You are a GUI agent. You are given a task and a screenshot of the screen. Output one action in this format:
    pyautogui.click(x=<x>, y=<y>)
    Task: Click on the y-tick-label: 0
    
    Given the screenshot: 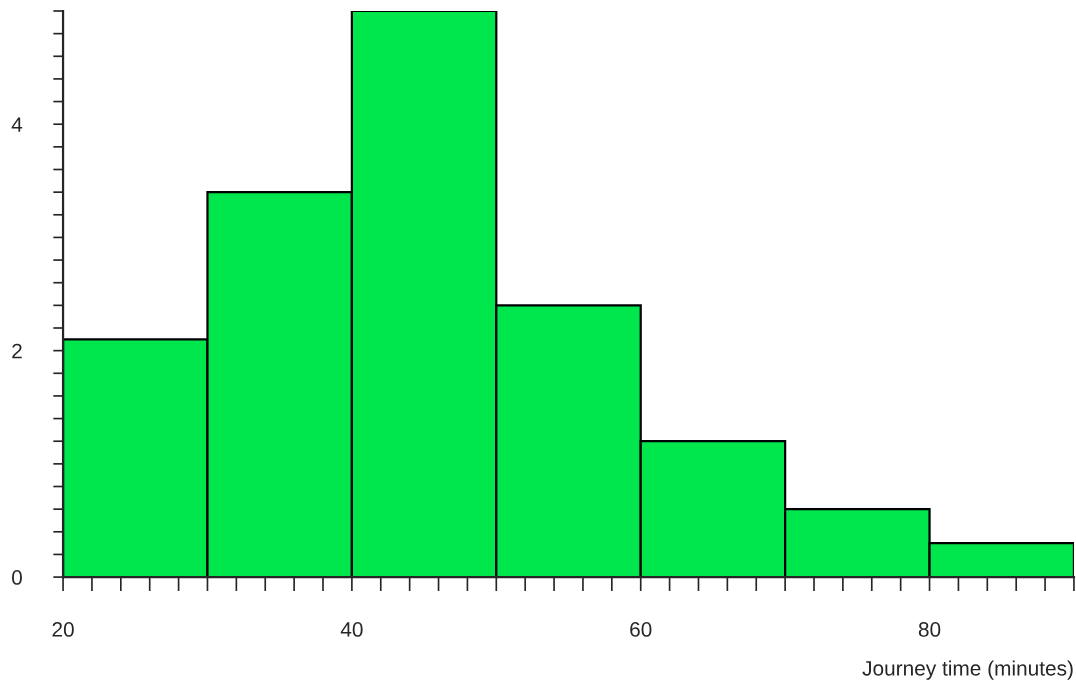 What is the action you would take?
    pyautogui.click(x=17, y=577)
    